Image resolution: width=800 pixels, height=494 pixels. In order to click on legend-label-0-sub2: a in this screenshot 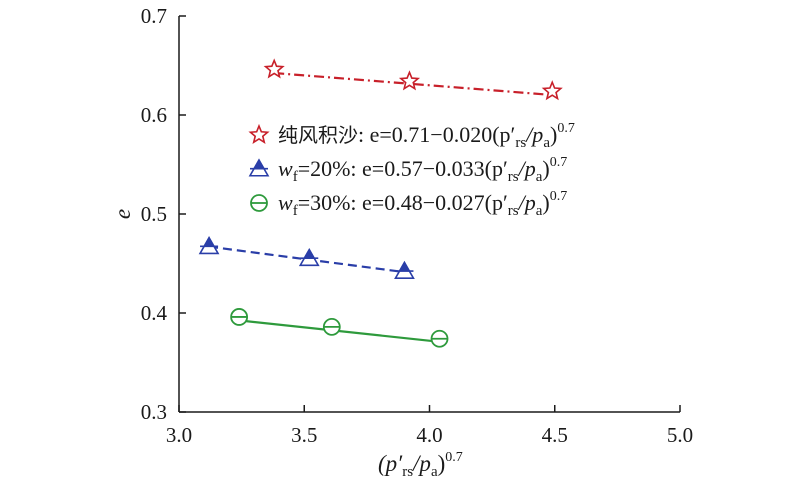, I will do `click(546, 143)`.